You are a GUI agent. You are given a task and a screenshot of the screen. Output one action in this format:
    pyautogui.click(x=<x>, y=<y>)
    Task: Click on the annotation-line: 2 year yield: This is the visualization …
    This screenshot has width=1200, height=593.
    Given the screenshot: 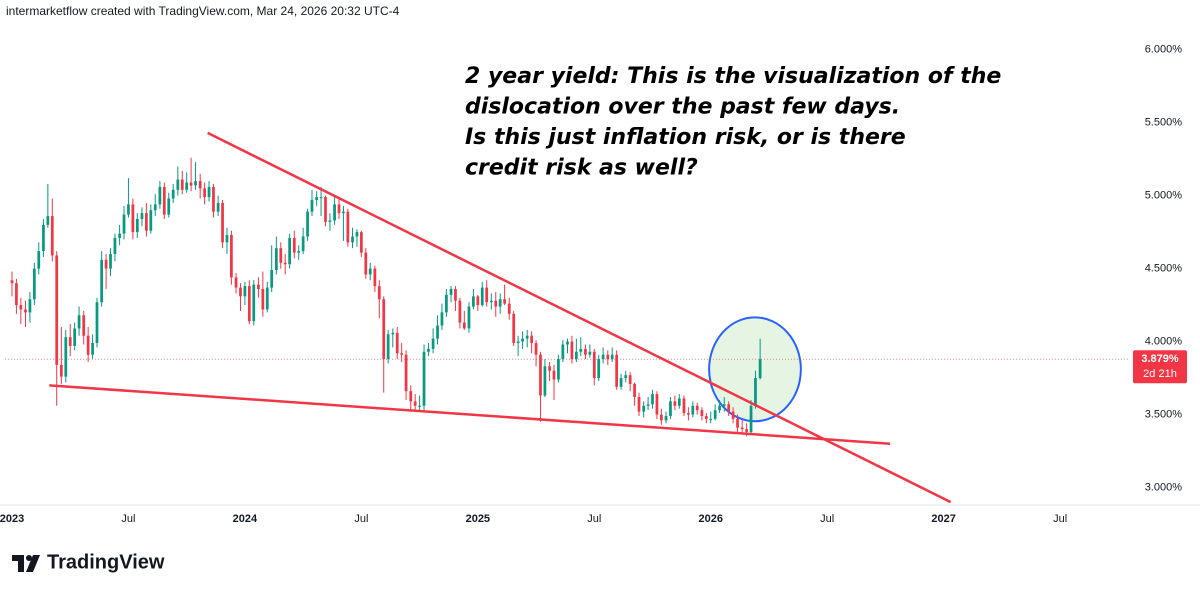 What is the action you would take?
    pyautogui.click(x=733, y=76)
    